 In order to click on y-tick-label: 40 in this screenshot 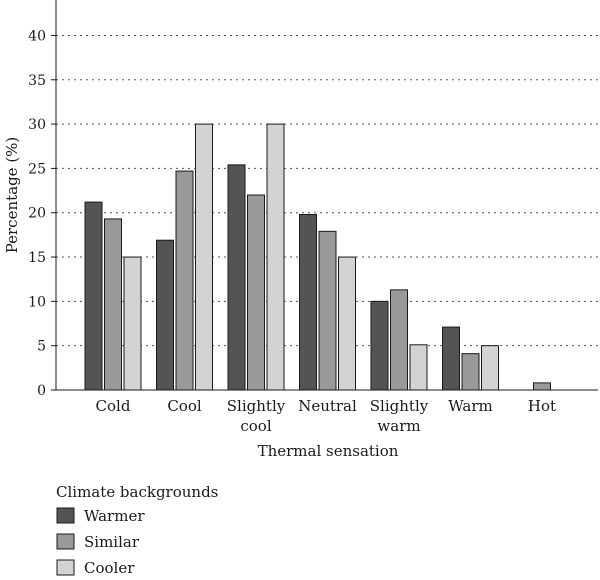, I will do `click(37, 36)`.